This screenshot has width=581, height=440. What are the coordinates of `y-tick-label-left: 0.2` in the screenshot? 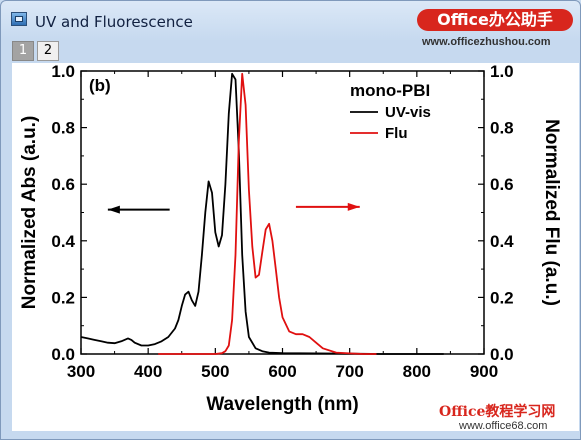 It's located at (63, 297).